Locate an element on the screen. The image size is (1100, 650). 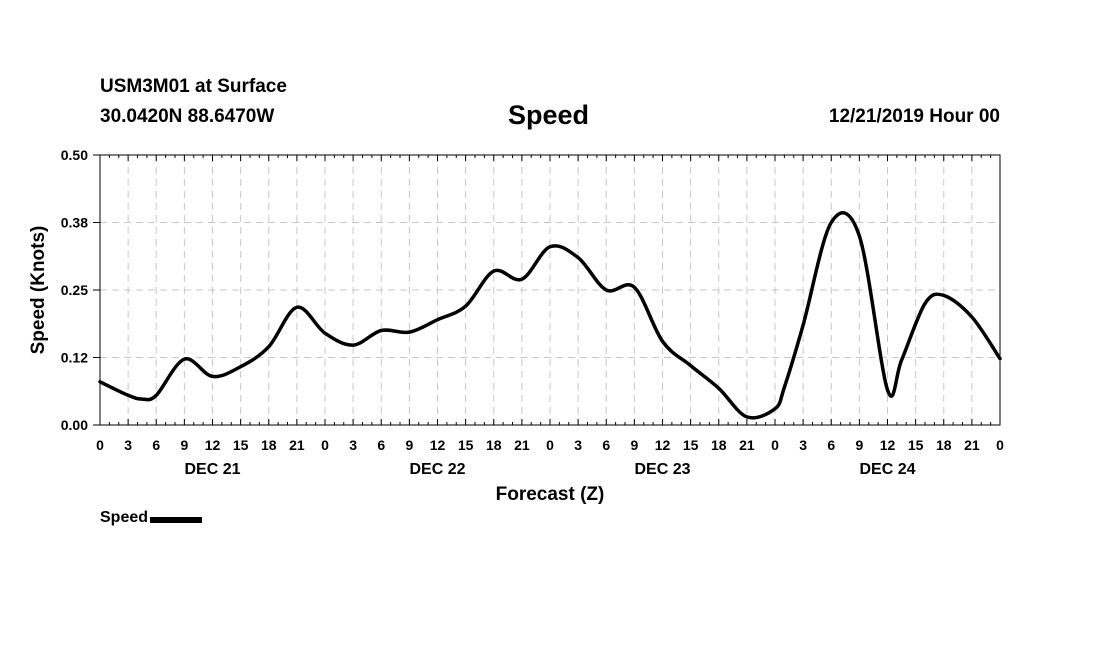
y-tick-label: 0.50 is located at coordinates (74, 155).